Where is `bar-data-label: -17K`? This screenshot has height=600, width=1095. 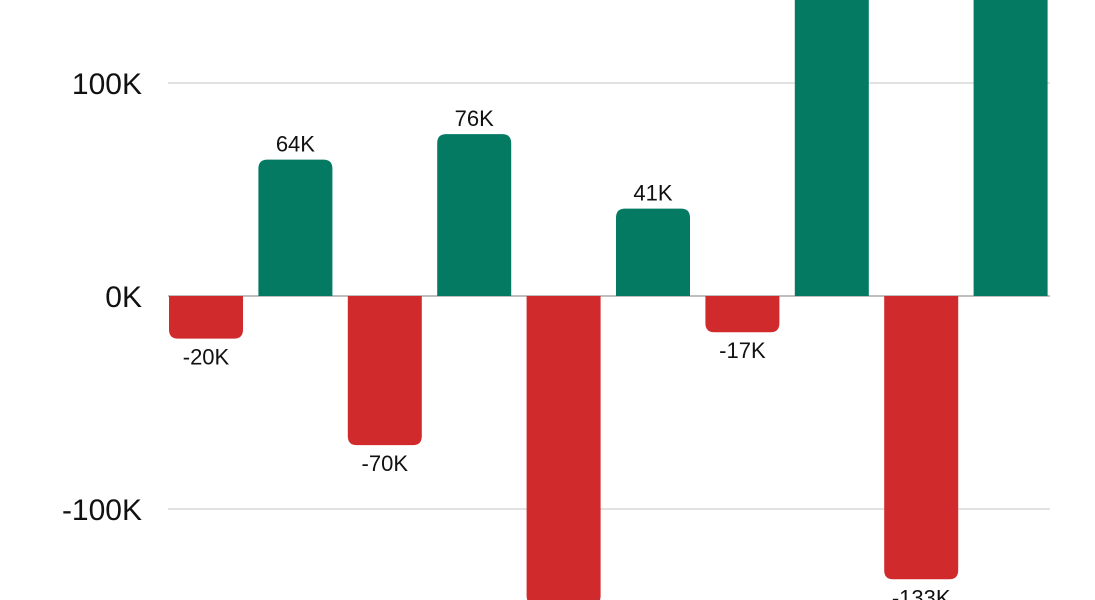
bar-data-label: -17K is located at coordinates (742, 350).